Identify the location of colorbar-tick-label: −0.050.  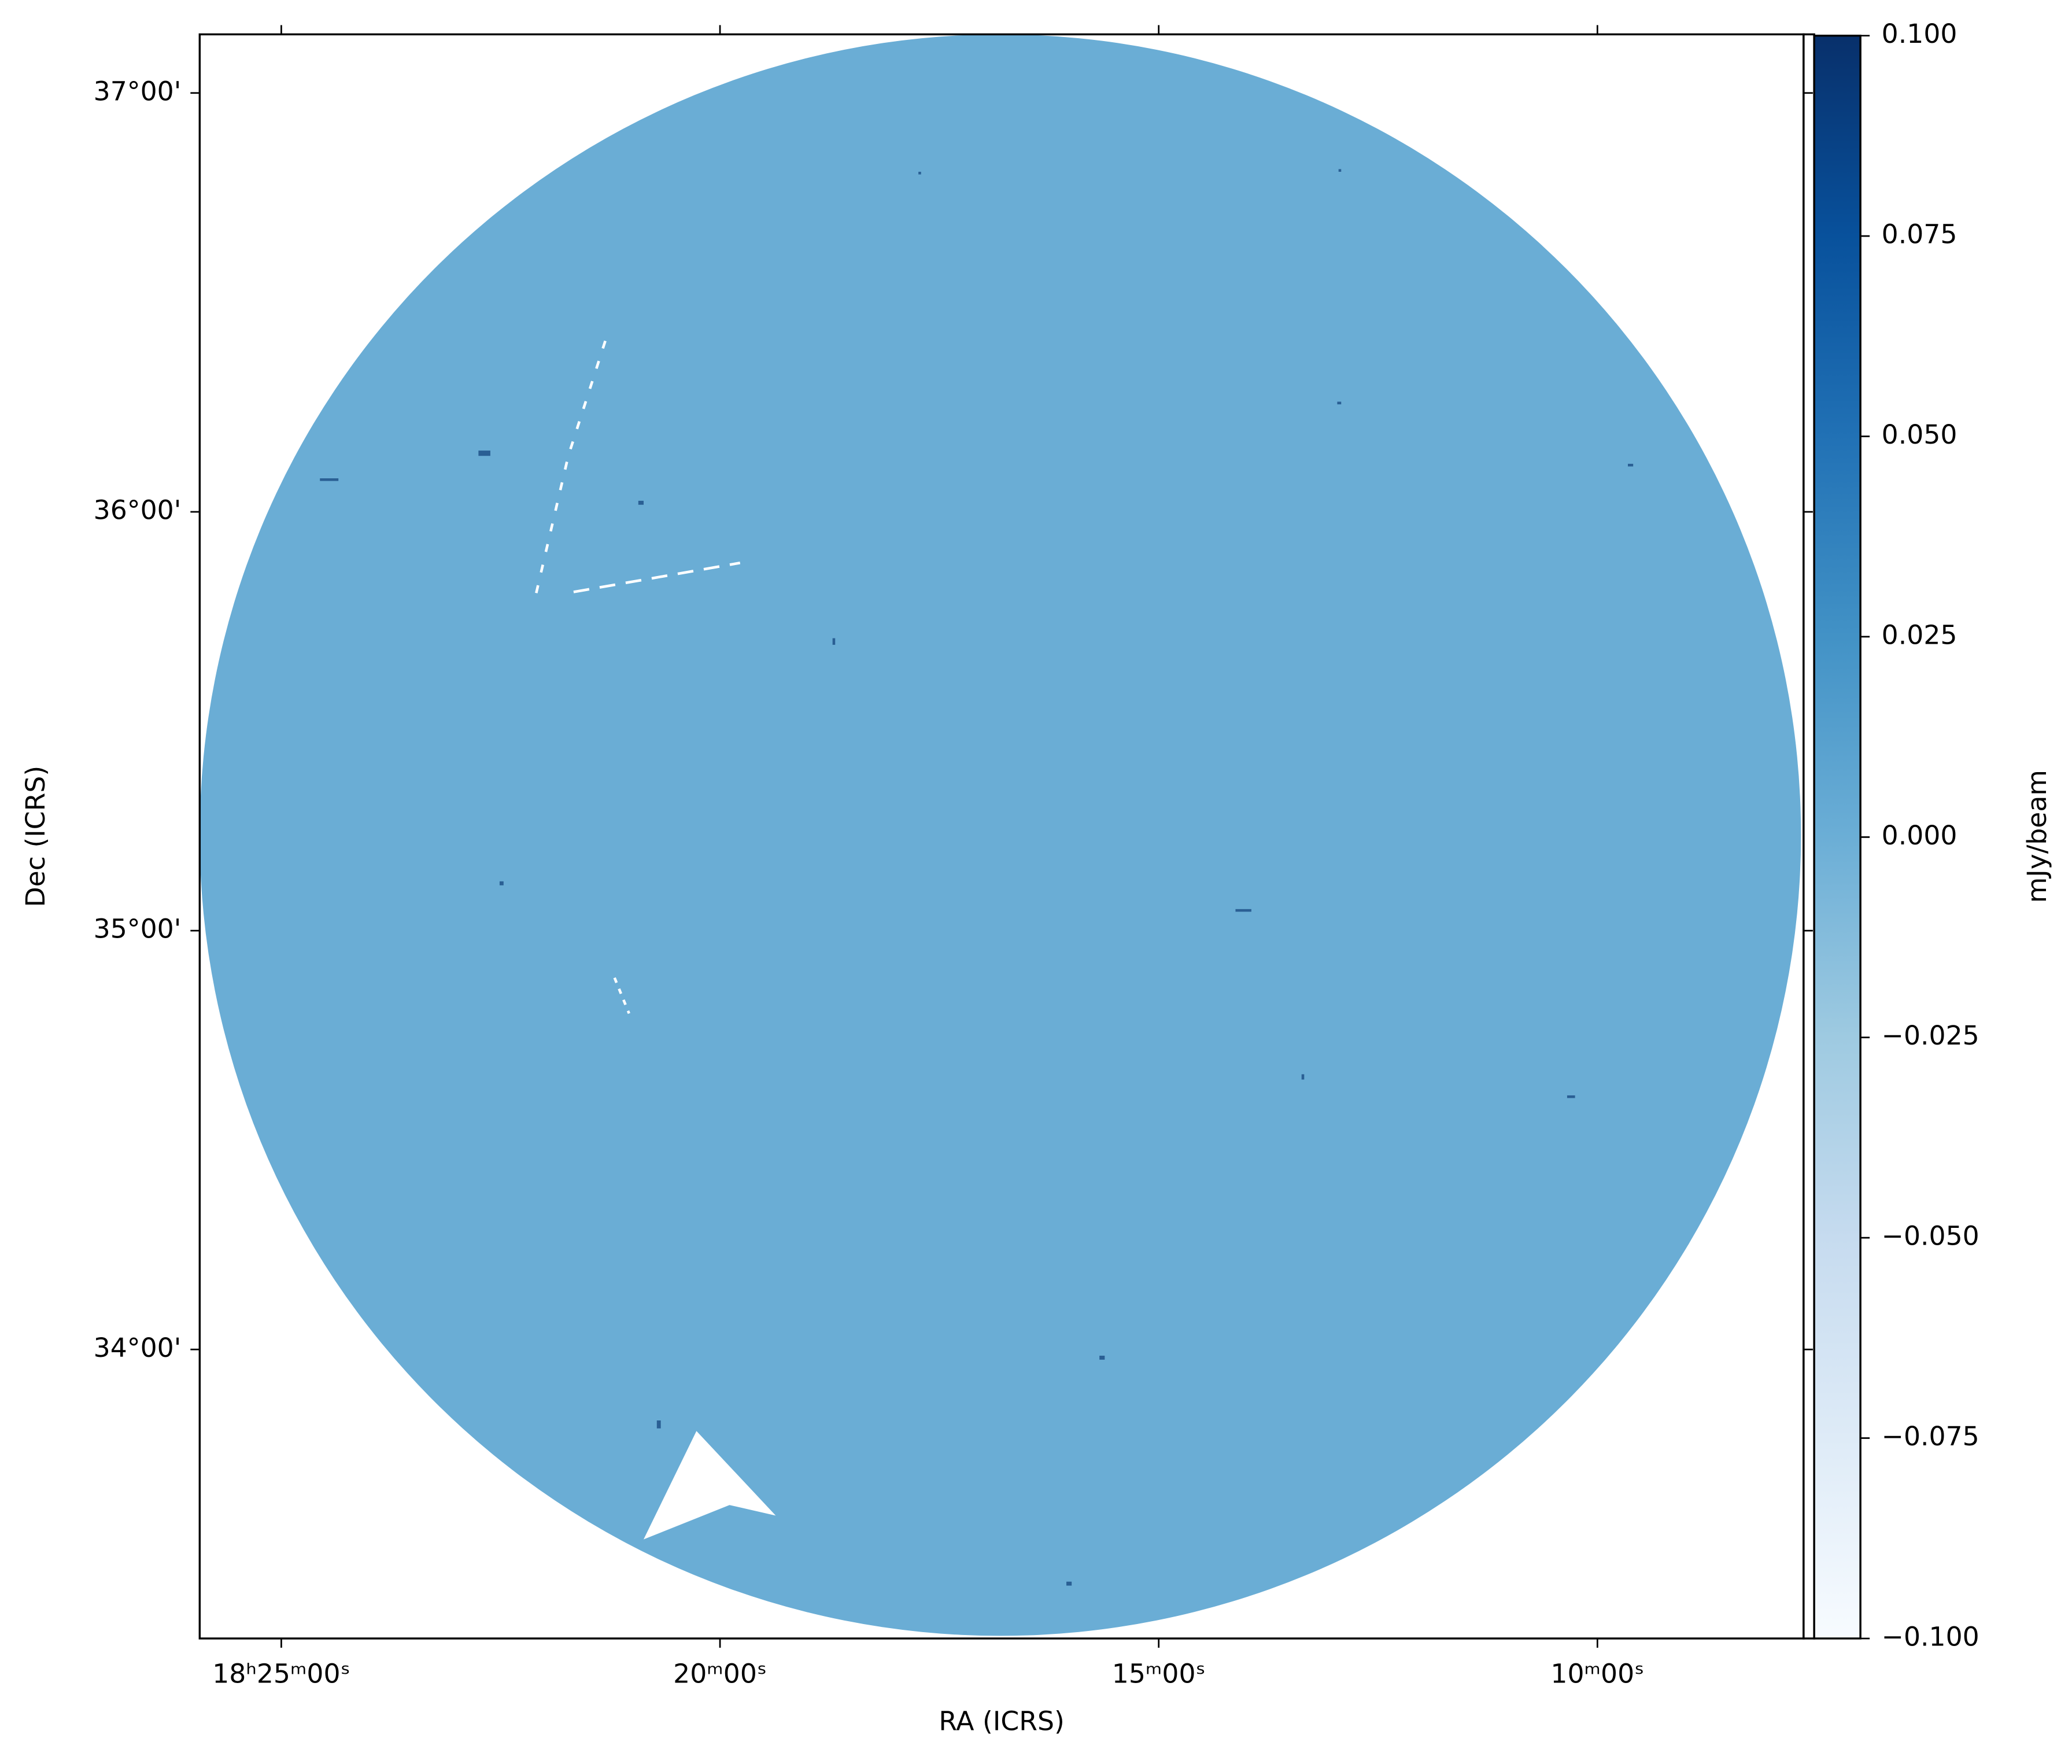
(1931, 1237).